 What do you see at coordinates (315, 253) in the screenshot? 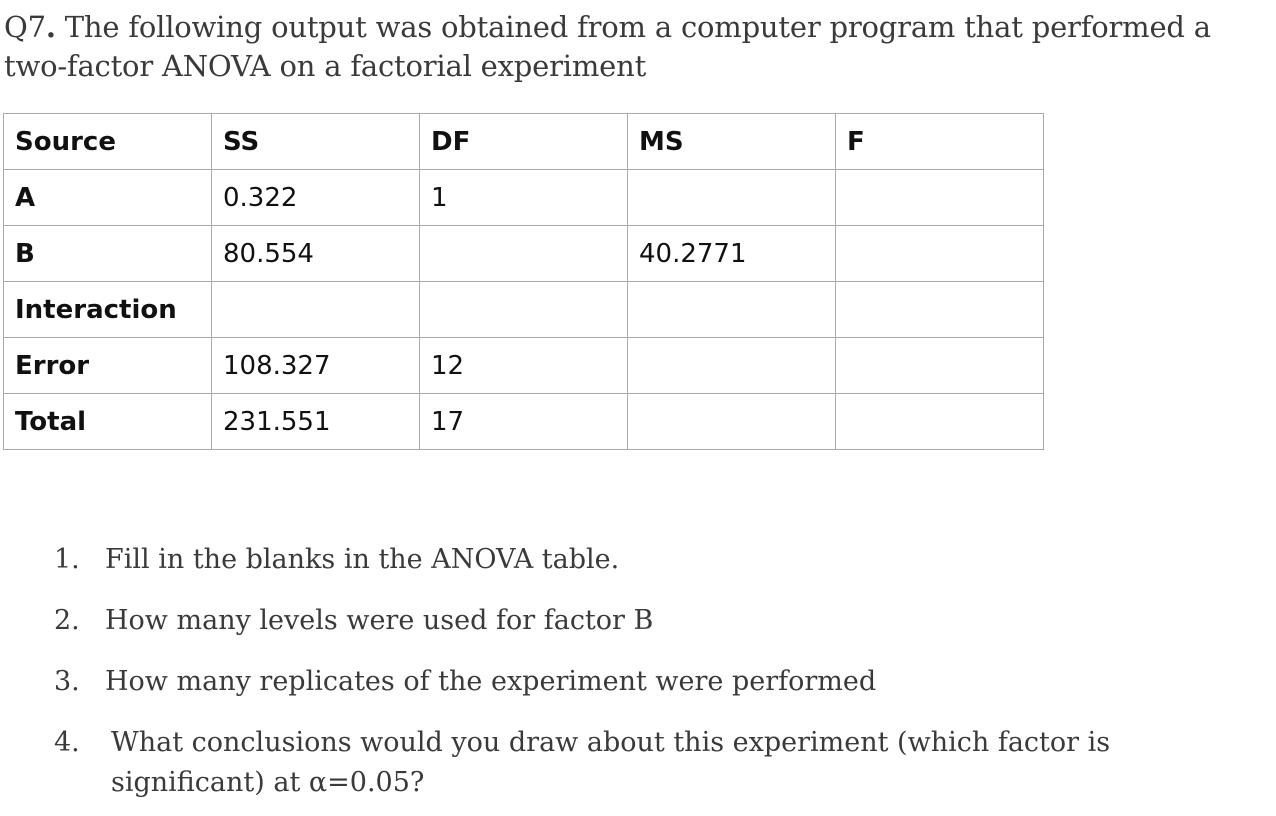
I see `cell-ss: 80.554` at bounding box center [315, 253].